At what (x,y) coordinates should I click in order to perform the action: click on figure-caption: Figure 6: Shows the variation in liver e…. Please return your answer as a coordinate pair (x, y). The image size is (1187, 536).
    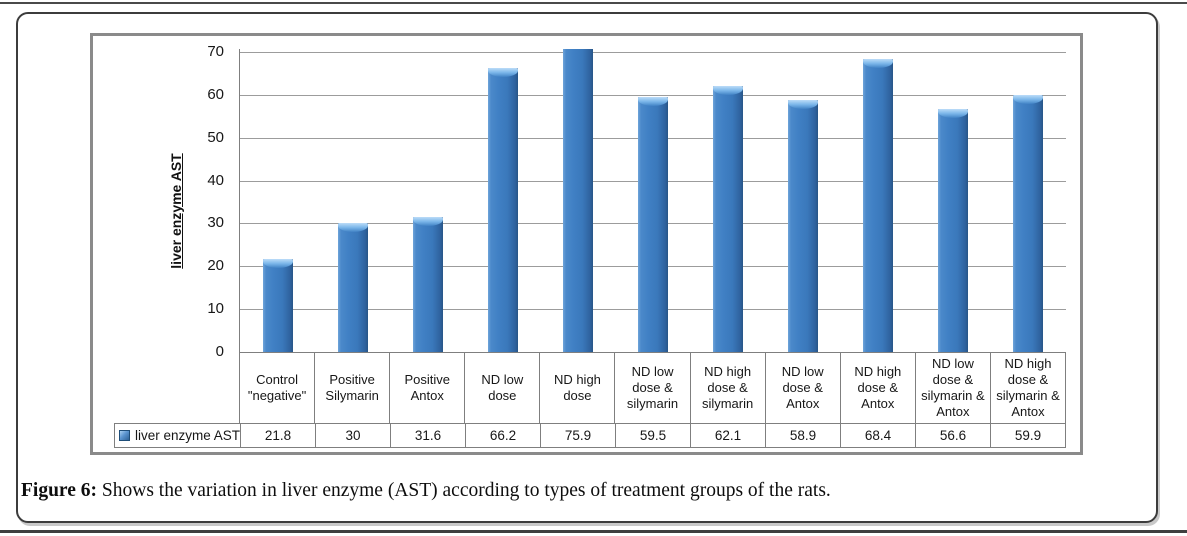
    Looking at the image, I should click on (581, 491).